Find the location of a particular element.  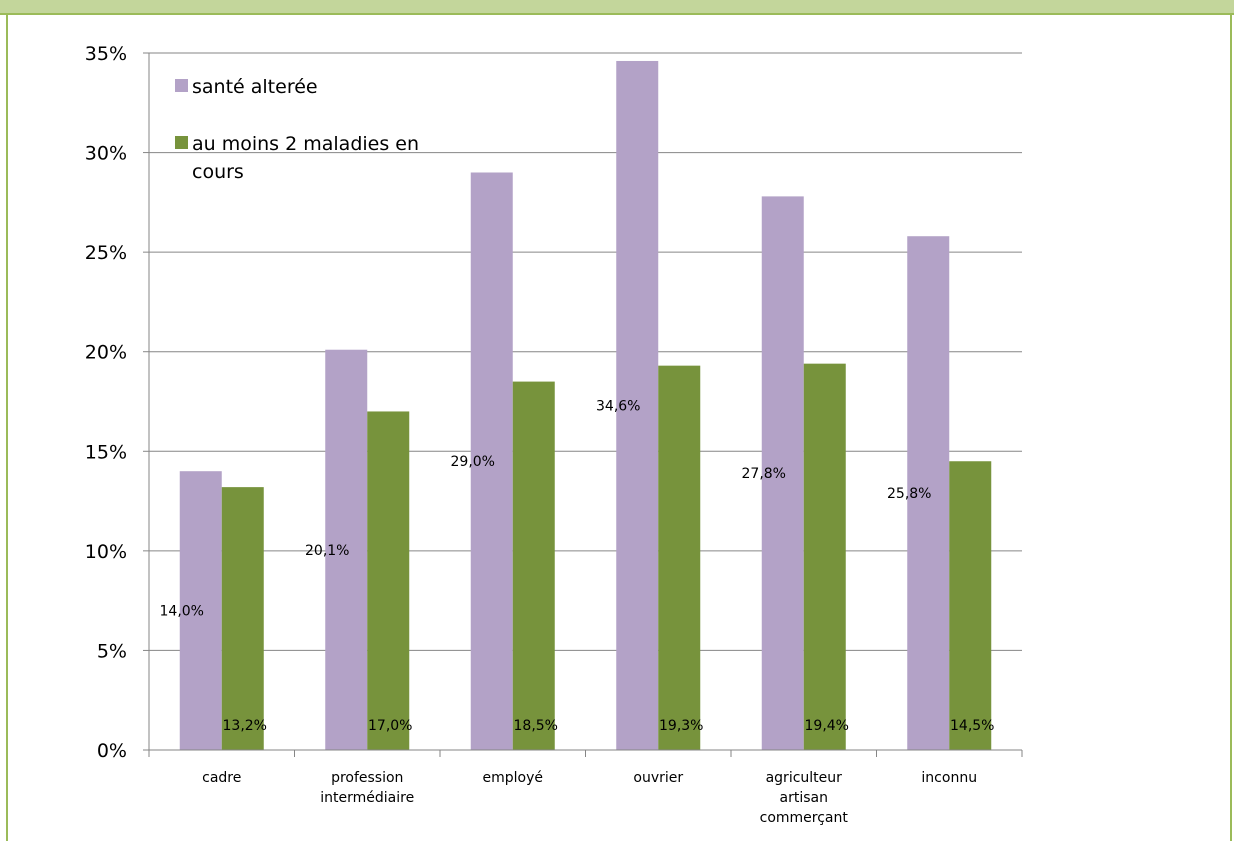

data-label-sante-alteree: 34,6% is located at coordinates (618, 406).